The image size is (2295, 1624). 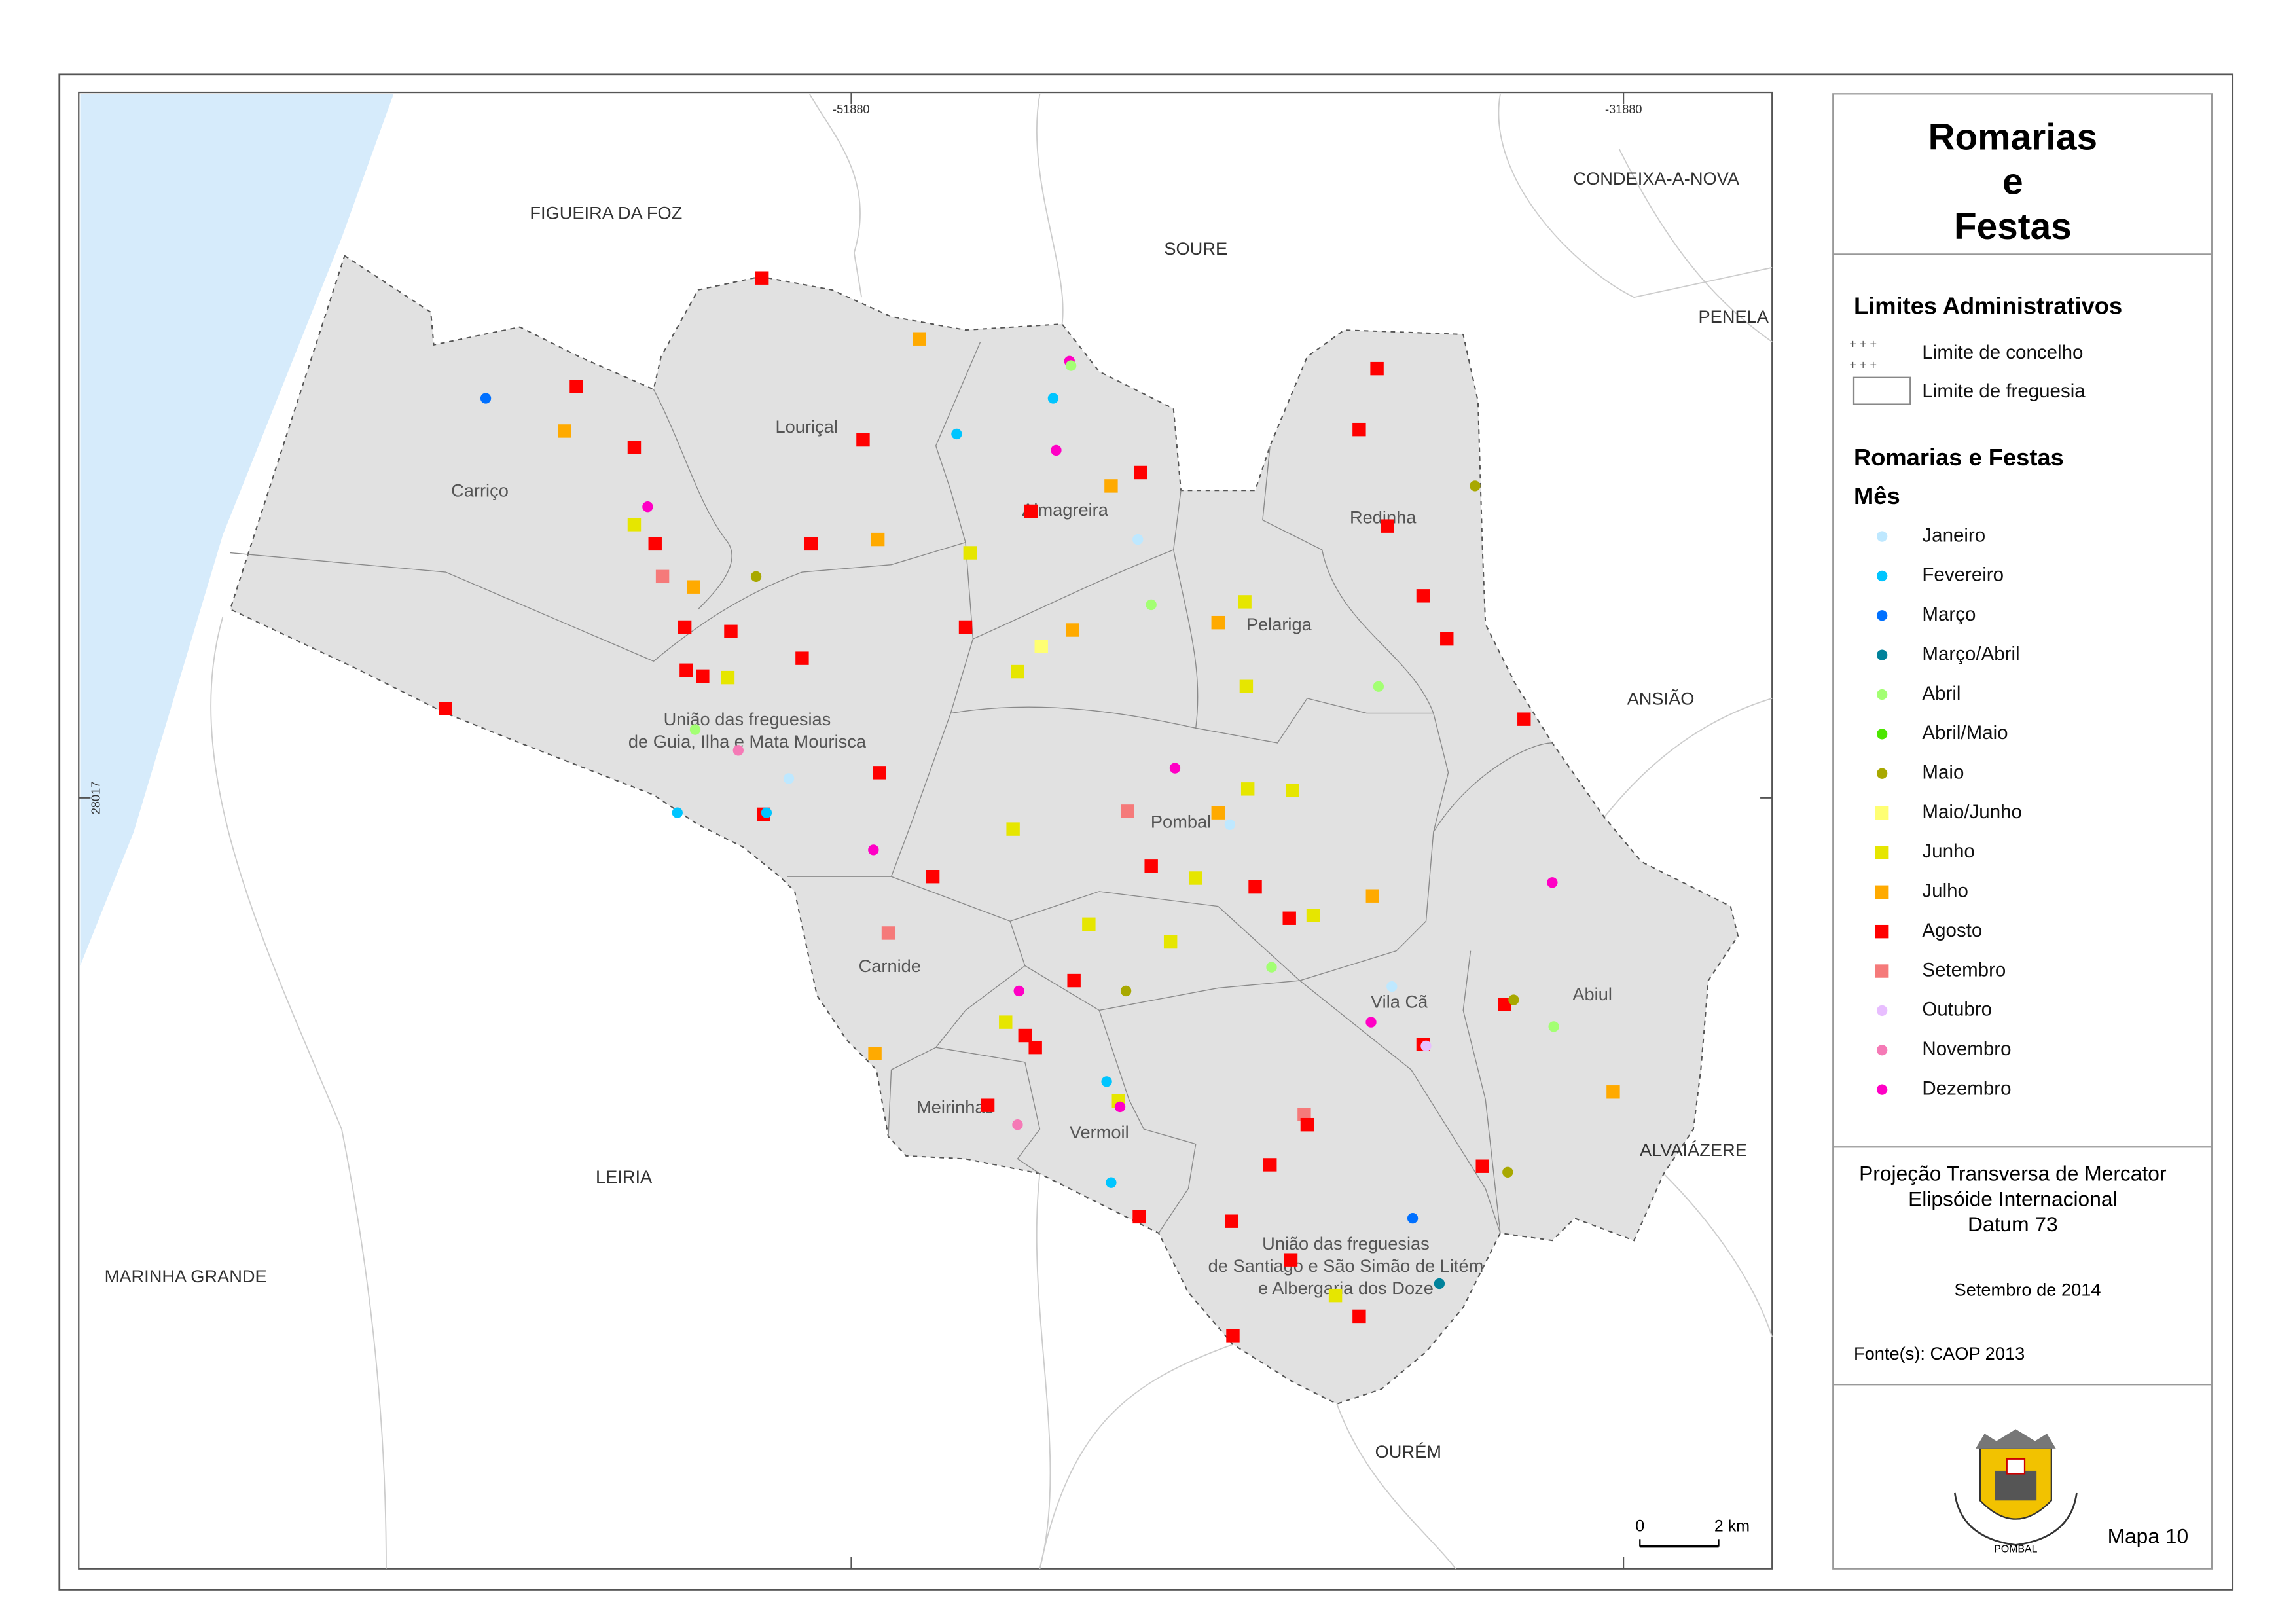 I want to click on legend-item: Março/Abril, so click(x=1971, y=653).